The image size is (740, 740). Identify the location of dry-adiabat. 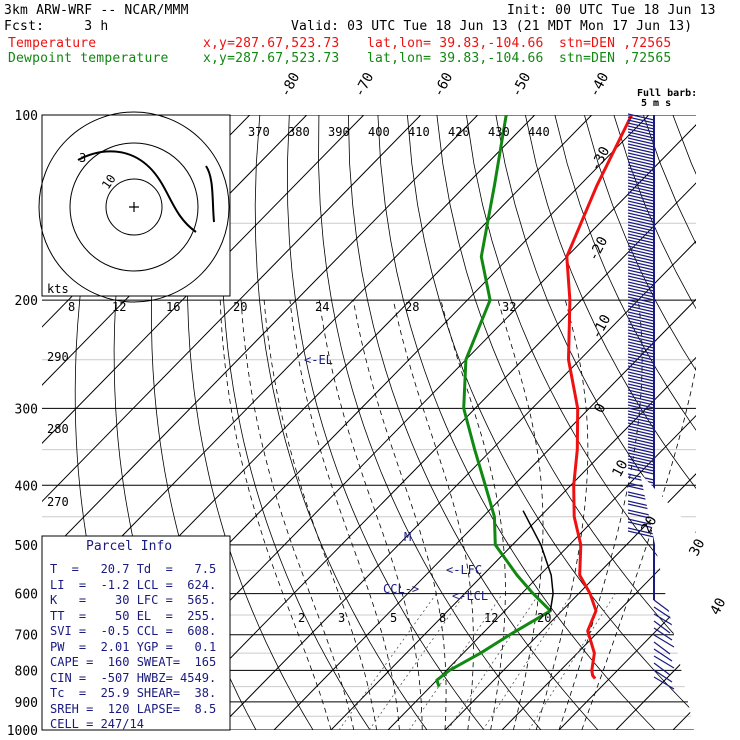
(640, 243).